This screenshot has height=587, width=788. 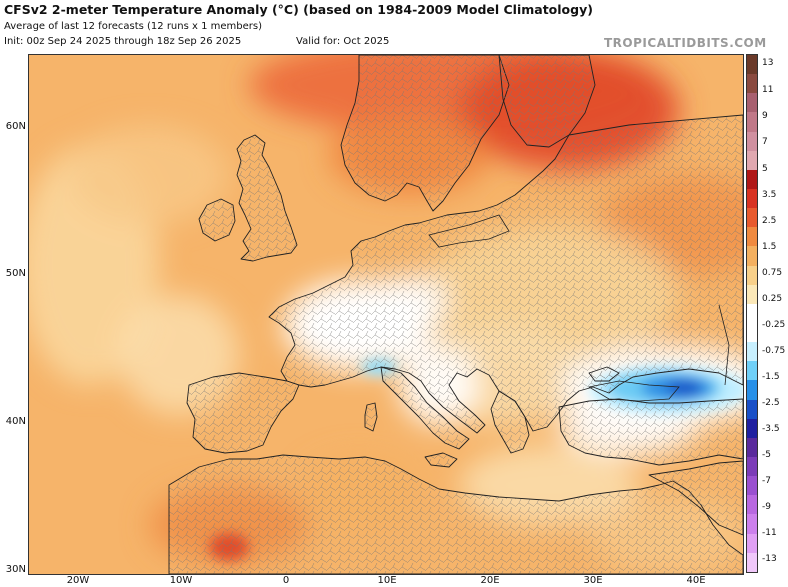 I want to click on brand-watermark: TROPICALTIDBITS.COM, so click(x=685, y=43).